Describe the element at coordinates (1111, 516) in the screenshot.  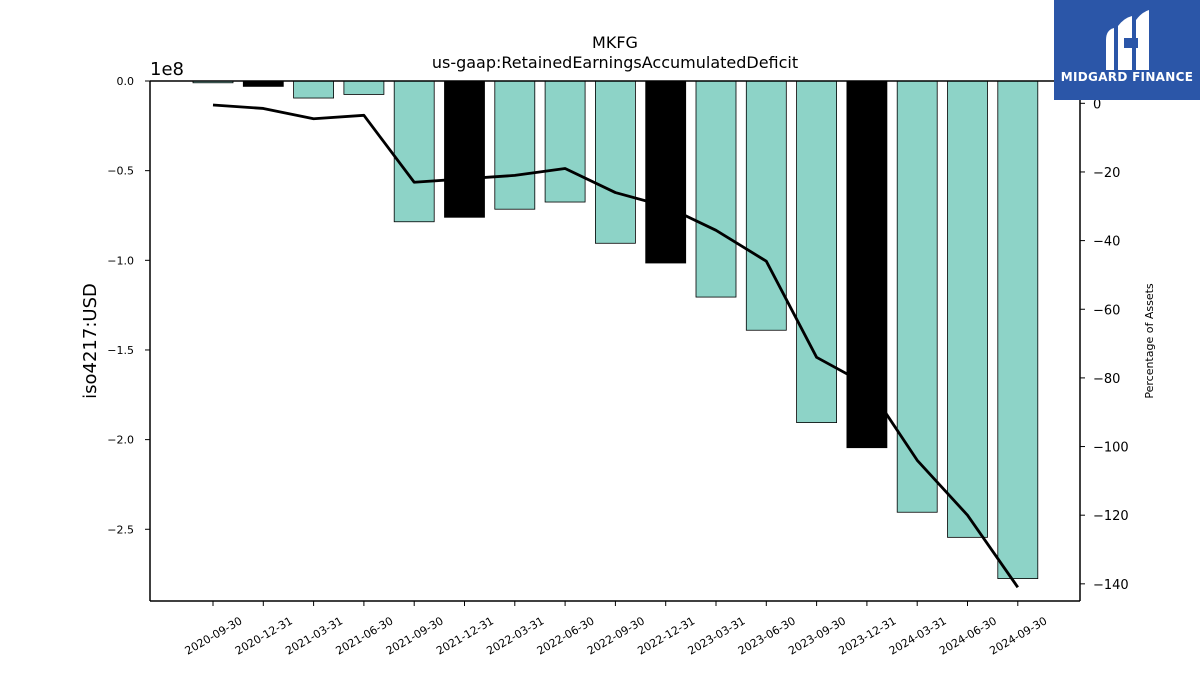
I see `right-tick-label: −120` at that location.